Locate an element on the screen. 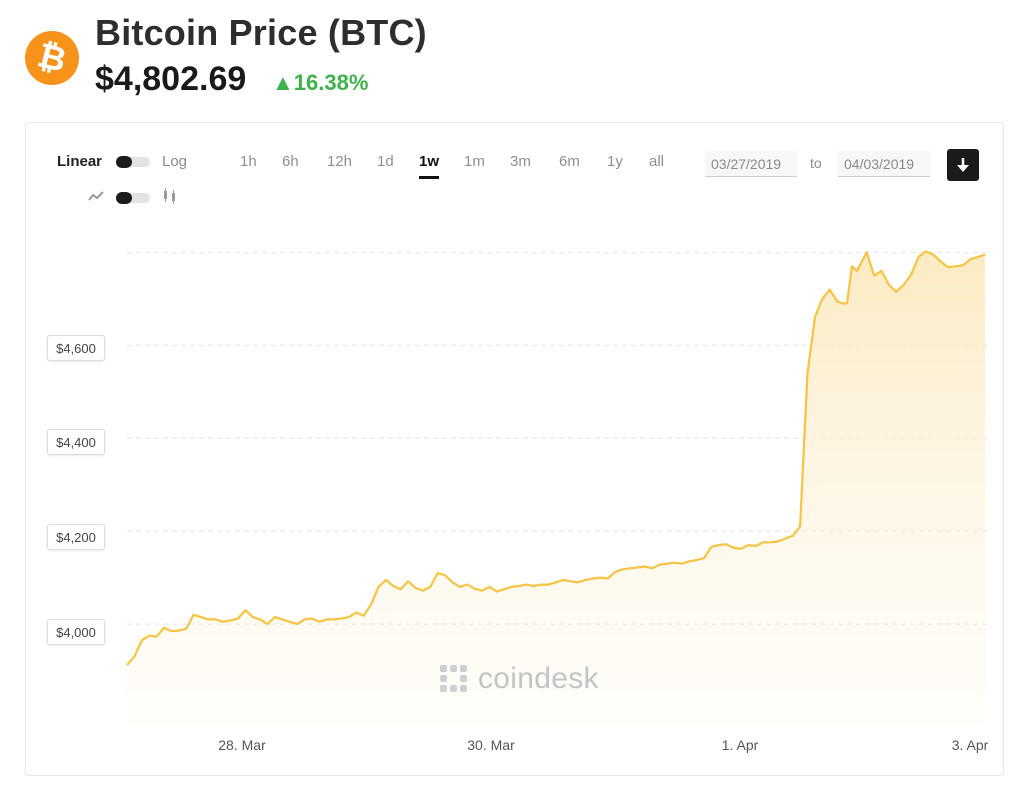 The width and height of the screenshot is (1024, 787). range-1h-button: 1h is located at coordinates (248, 161).